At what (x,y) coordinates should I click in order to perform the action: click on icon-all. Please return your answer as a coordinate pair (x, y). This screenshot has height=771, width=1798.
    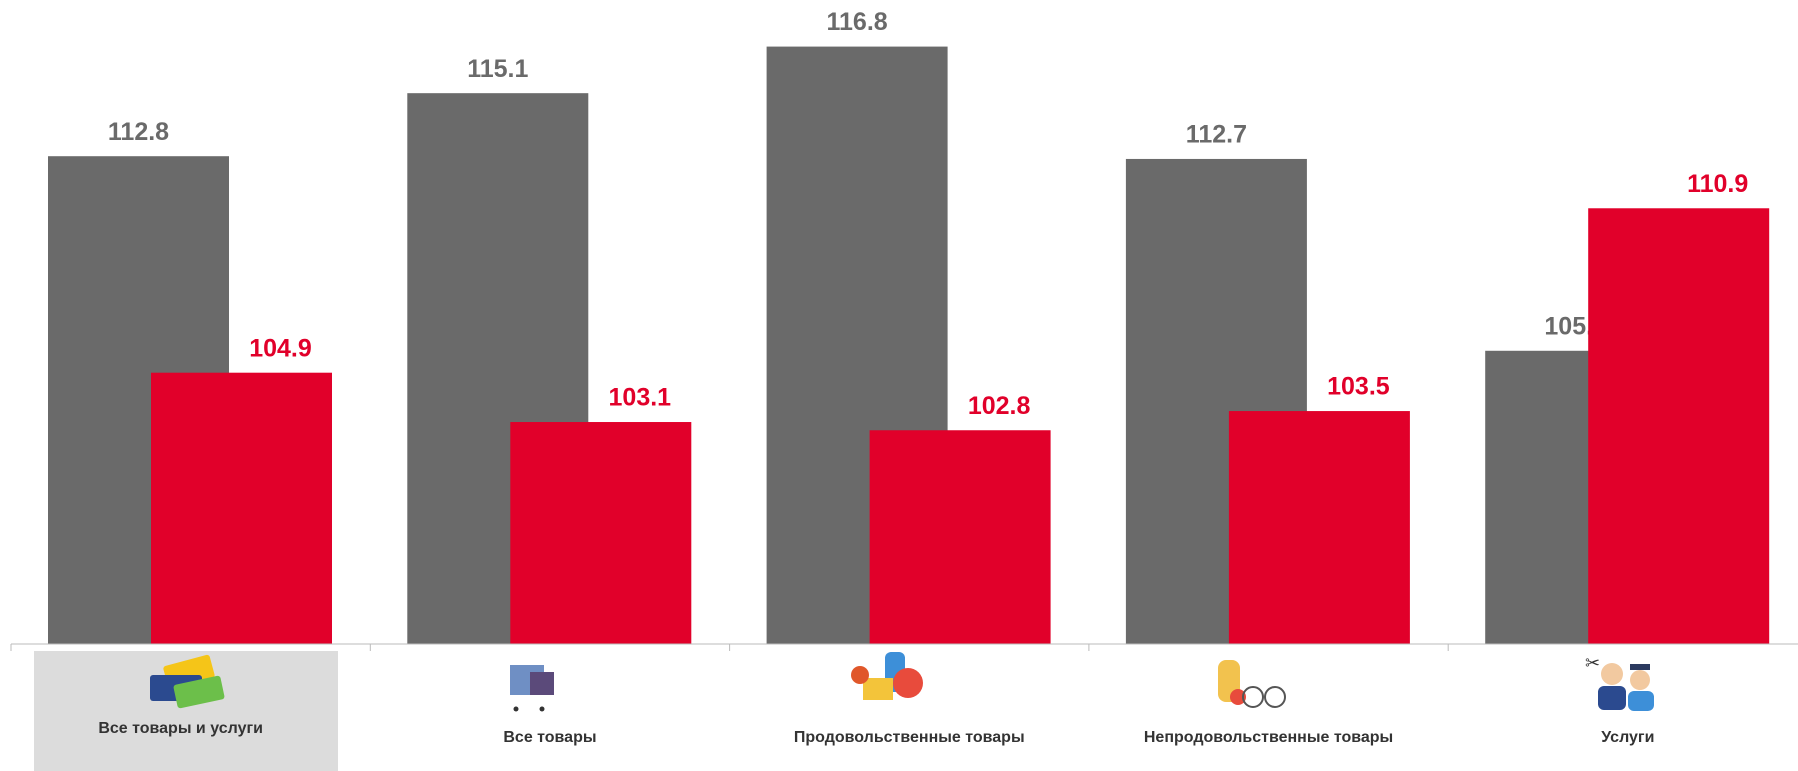
    Looking at the image, I should click on (187, 681).